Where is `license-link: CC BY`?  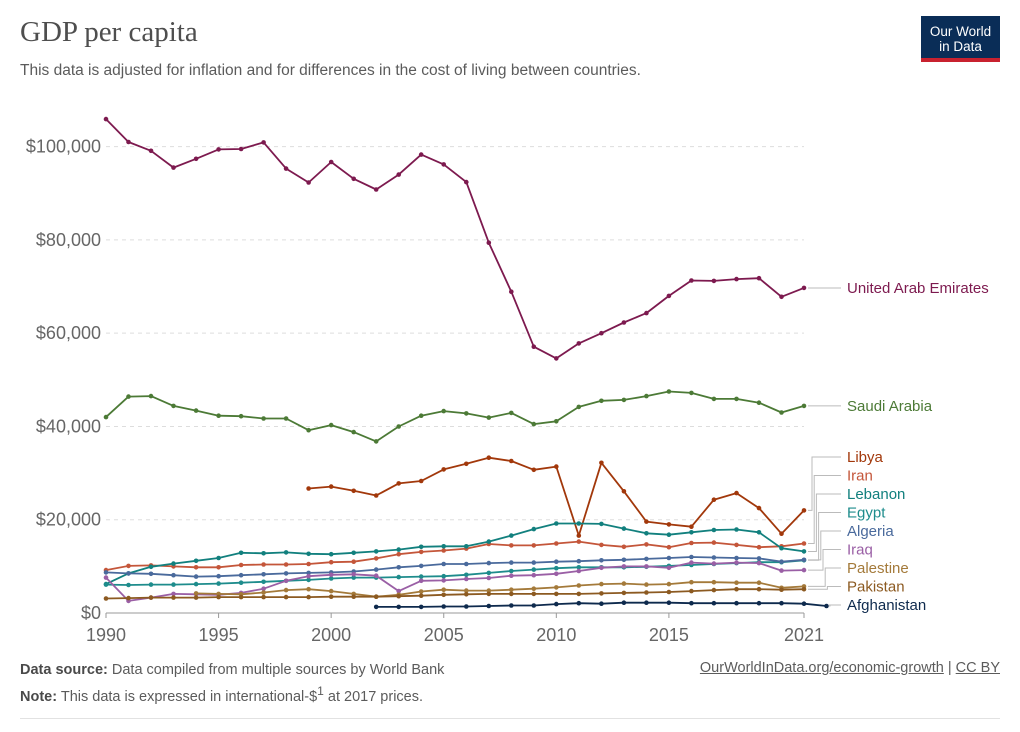
license-link: CC BY is located at coordinates (977, 668).